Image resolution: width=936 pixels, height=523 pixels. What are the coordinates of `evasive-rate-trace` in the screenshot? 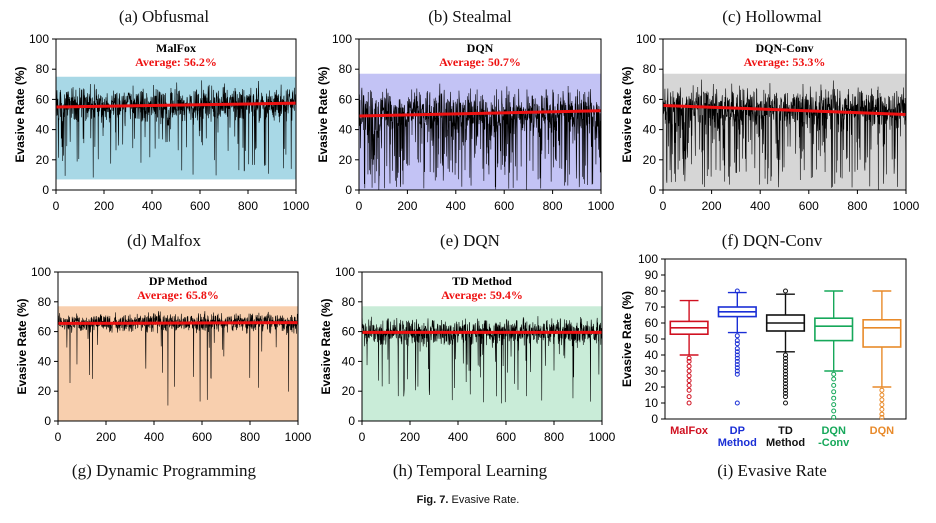 It's located at (784, 134).